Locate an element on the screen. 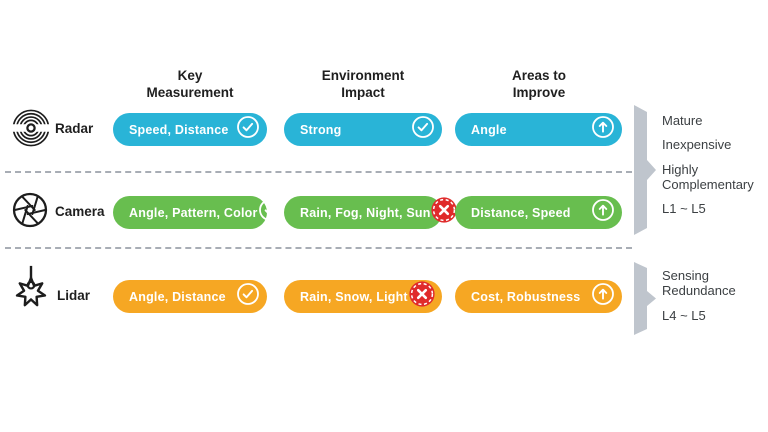 Image resolution: width=768 pixels, height=432 pixels. bracket-radar-camera is located at coordinates (645, 172).